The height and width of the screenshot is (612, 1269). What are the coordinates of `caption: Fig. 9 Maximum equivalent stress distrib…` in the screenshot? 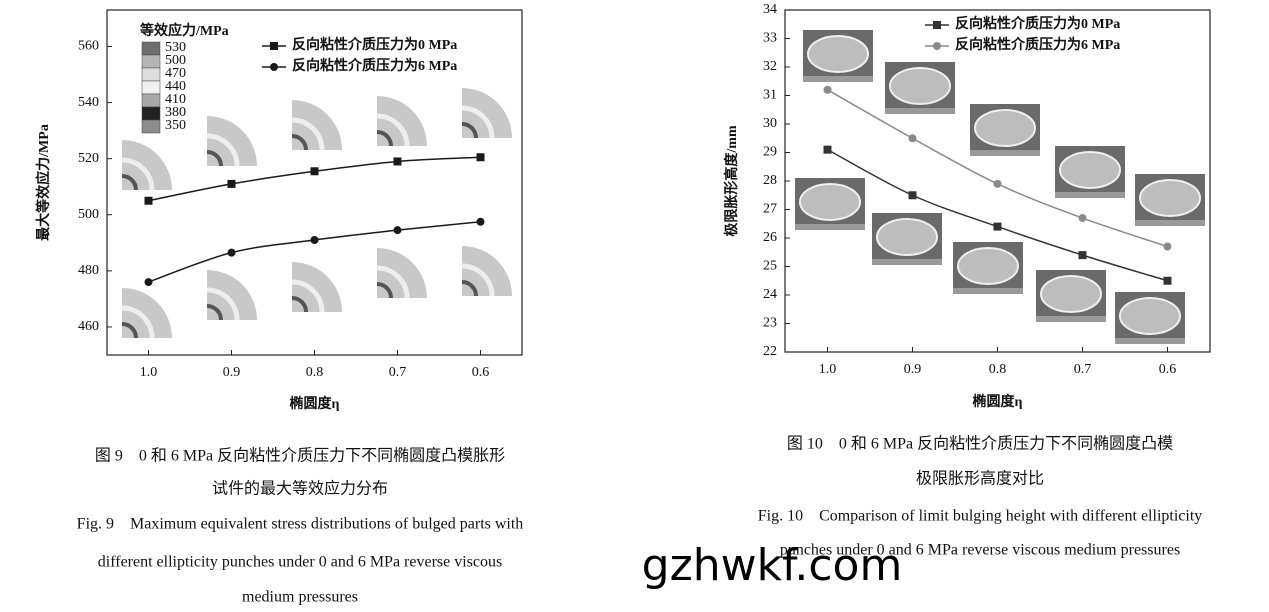 It's located at (300, 524).